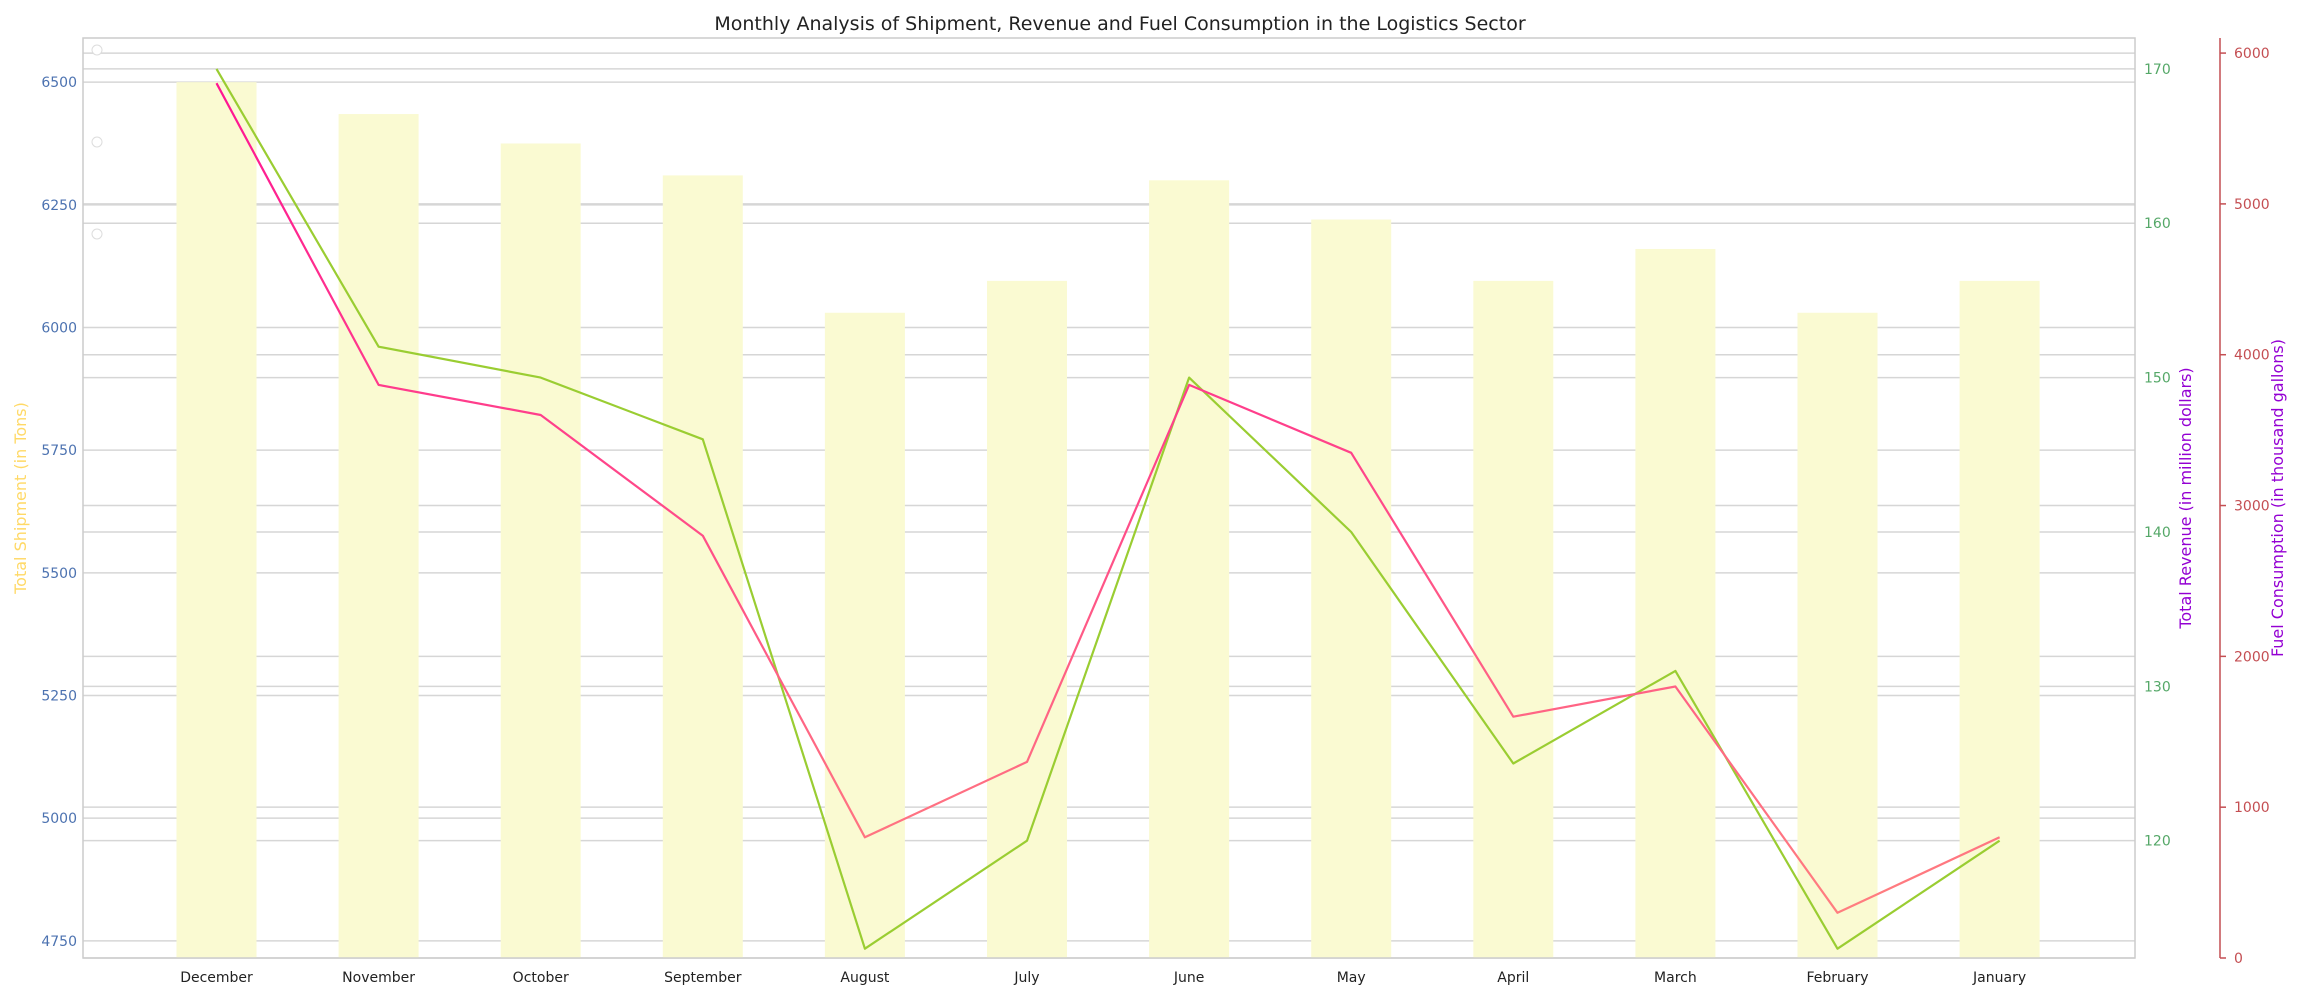 This screenshot has width=2300, height=1000. Describe the element at coordinates (59, 819) in the screenshot. I see `left-tick-label: 5000` at that location.